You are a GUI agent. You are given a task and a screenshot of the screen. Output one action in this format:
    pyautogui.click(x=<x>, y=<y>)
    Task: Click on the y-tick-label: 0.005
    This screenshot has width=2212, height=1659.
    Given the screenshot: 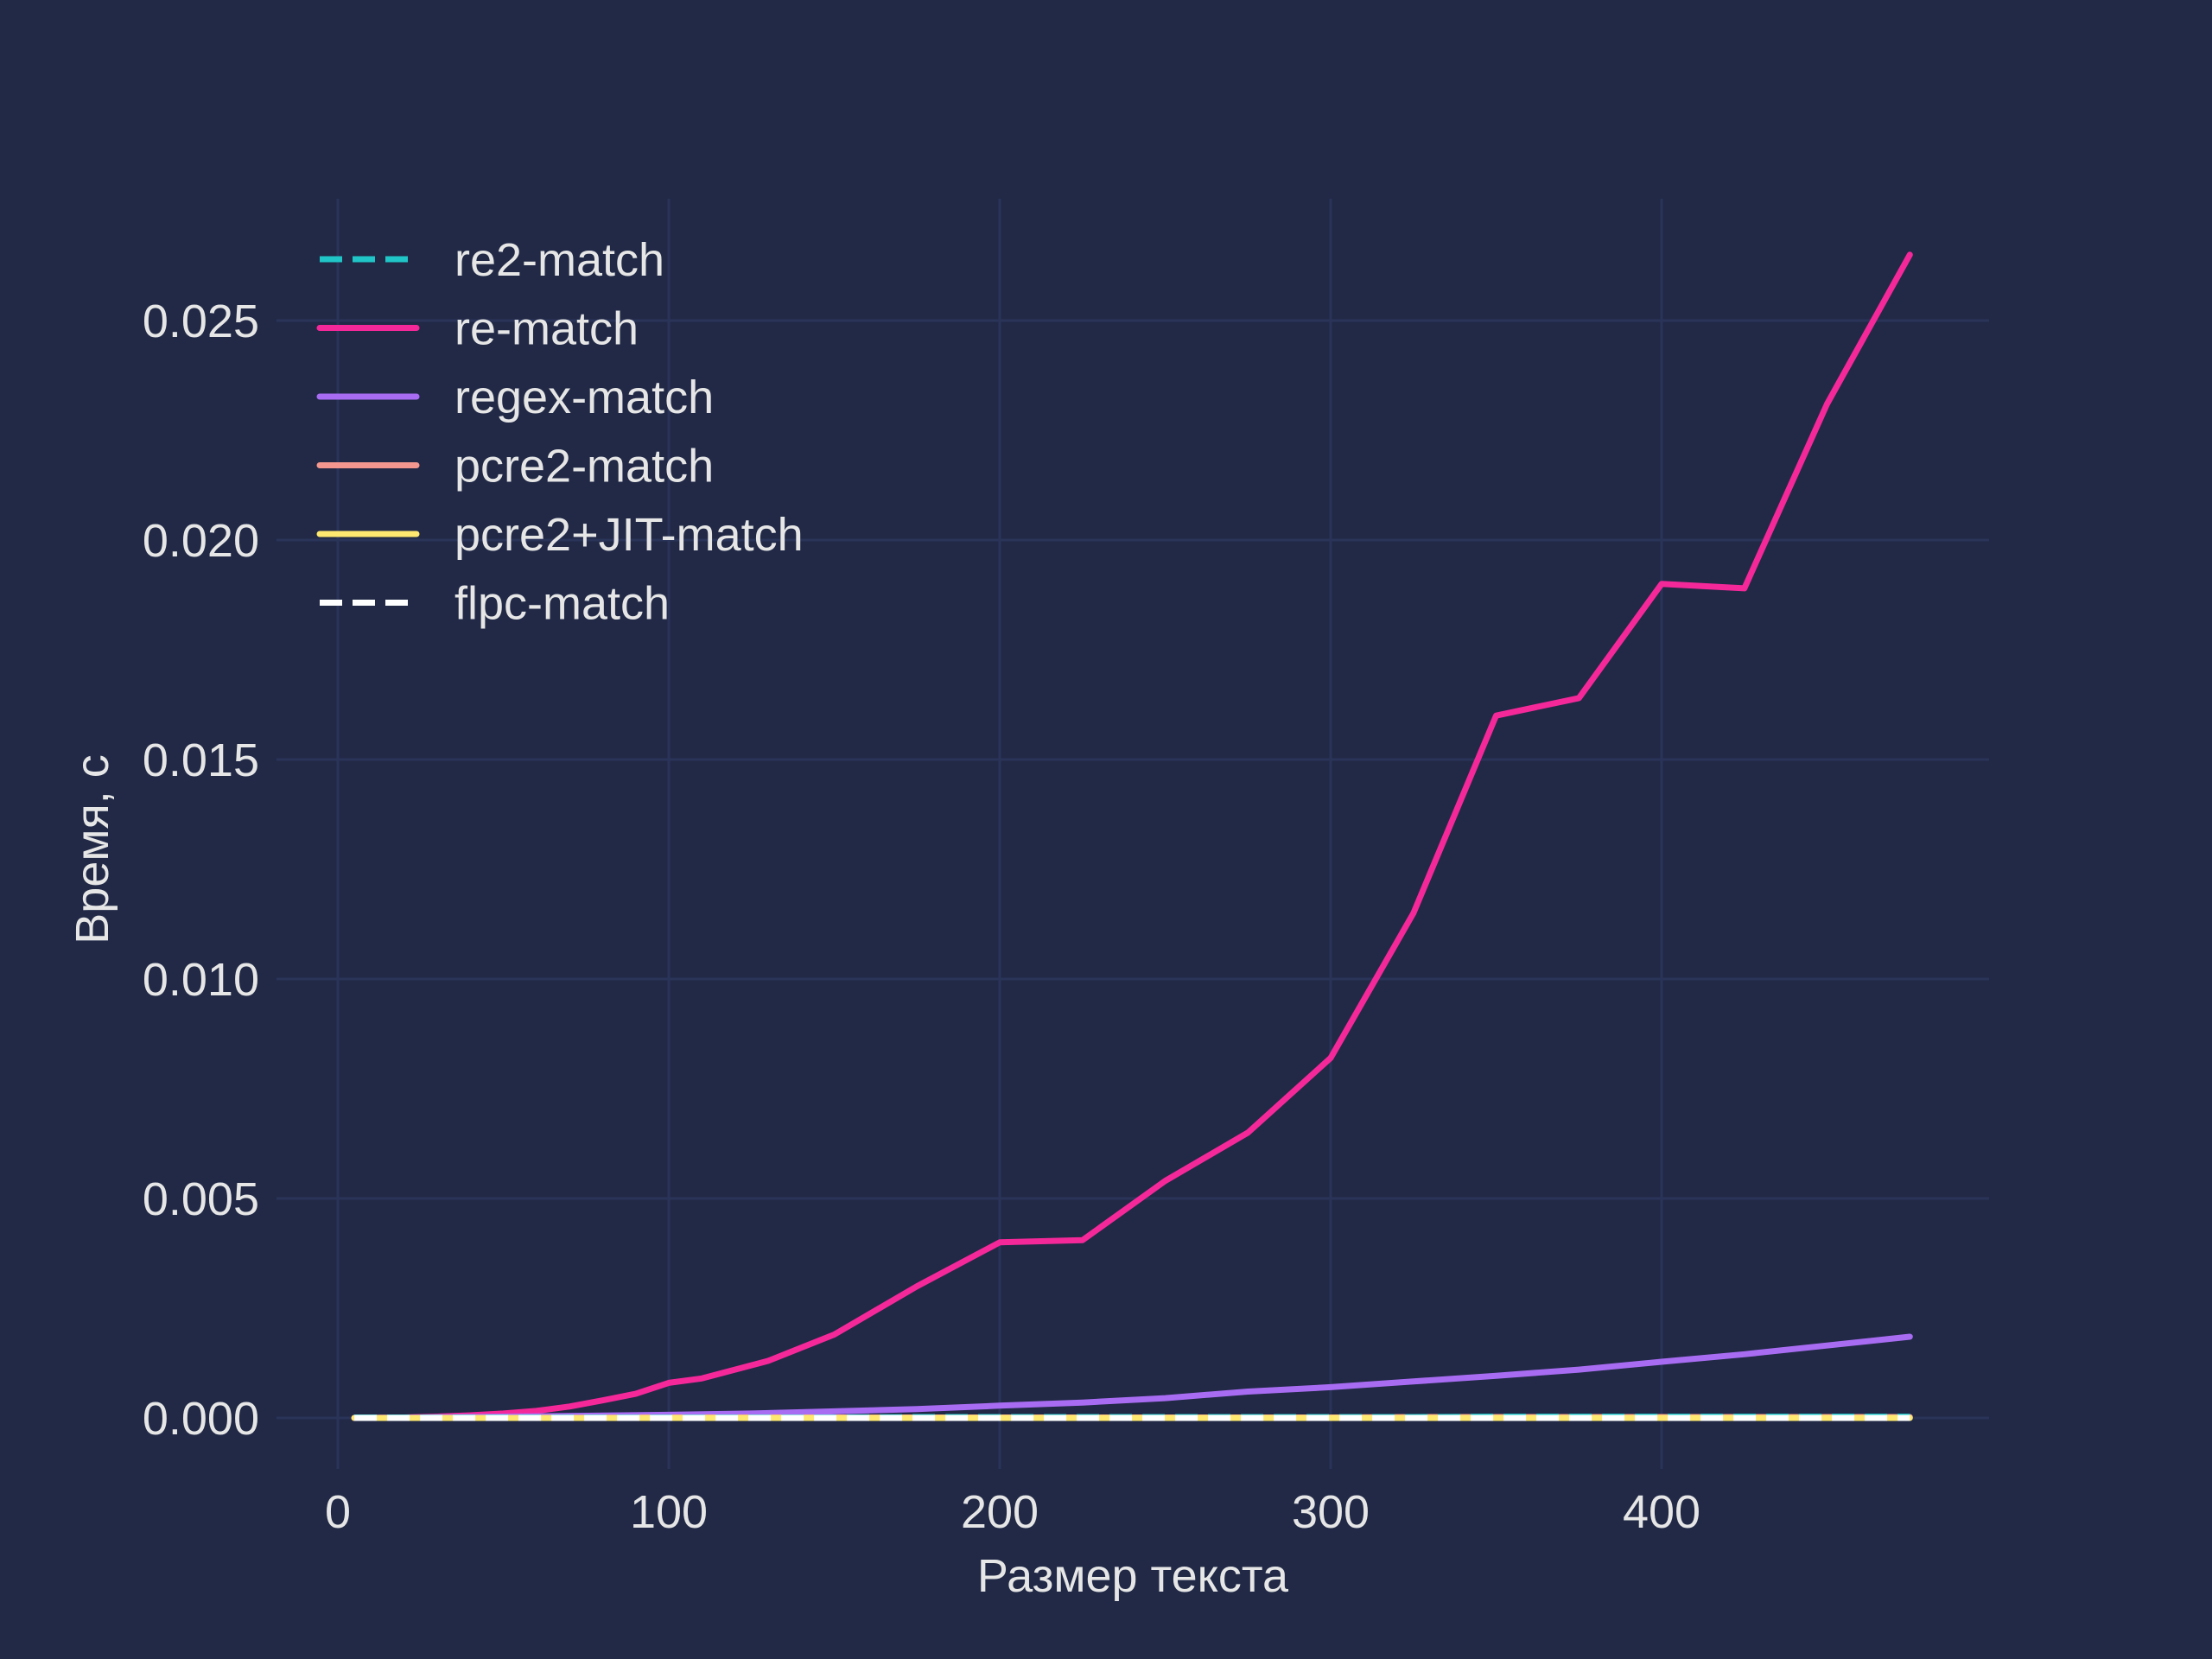 What is the action you would take?
    pyautogui.click(x=201, y=1199)
    